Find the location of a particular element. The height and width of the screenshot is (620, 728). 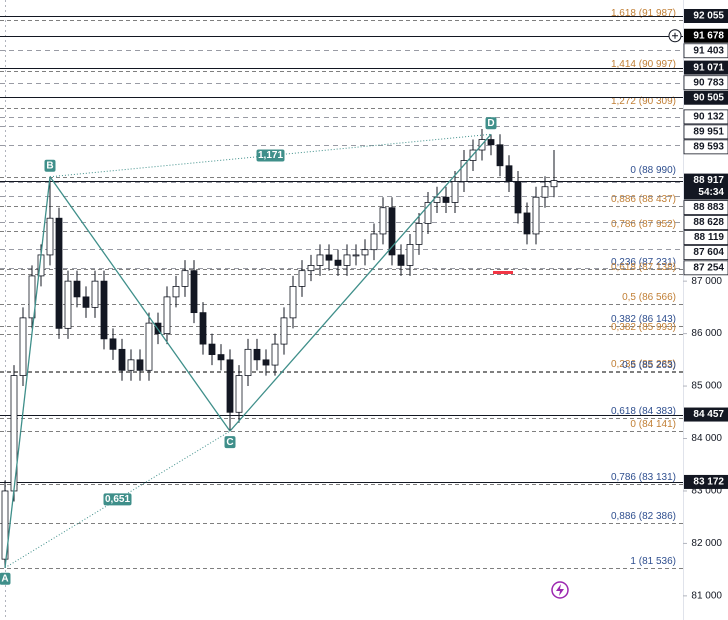

add-icon-plus is located at coordinates (675, 35).